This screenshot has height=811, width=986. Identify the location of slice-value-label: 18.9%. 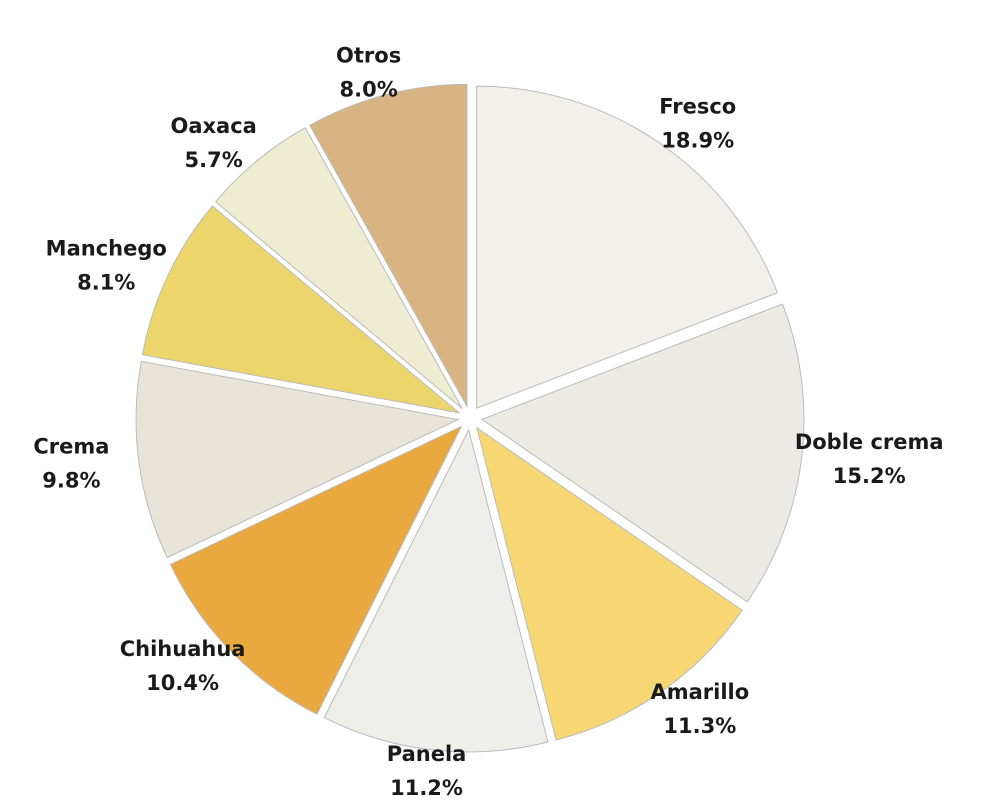
(697, 141).